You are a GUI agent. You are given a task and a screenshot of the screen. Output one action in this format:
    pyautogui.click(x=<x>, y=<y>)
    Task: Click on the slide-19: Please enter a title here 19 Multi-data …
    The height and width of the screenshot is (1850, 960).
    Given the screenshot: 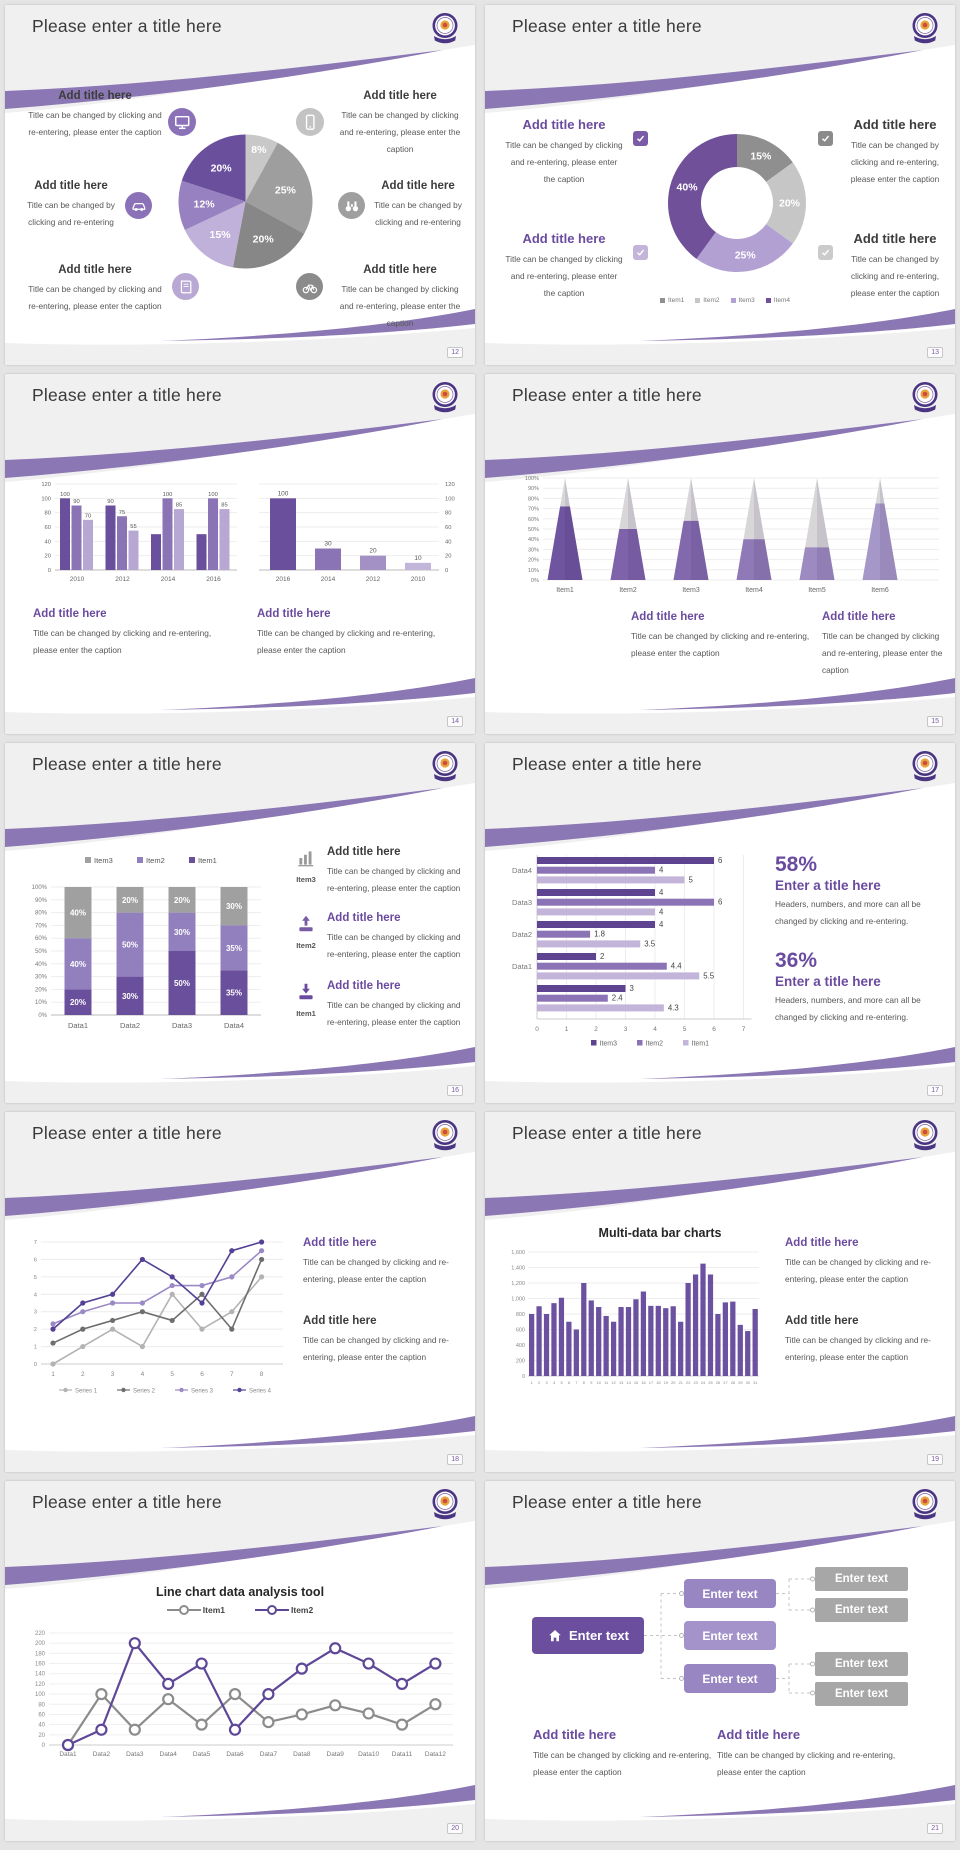 What is the action you would take?
    pyautogui.click(x=720, y=1292)
    